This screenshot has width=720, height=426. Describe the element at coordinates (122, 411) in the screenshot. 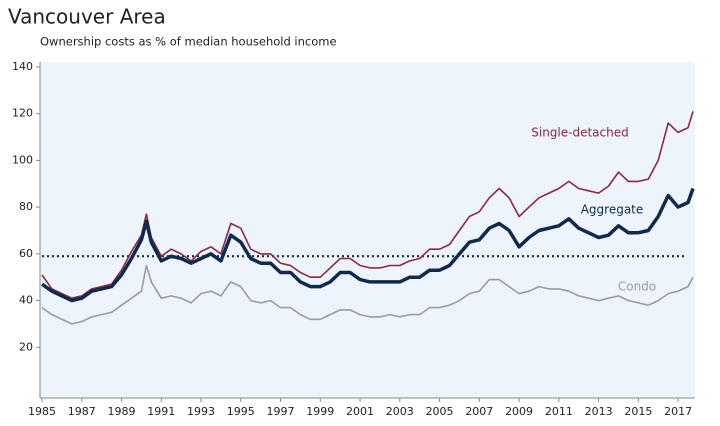

I see `x-tick-label: 1989` at that location.